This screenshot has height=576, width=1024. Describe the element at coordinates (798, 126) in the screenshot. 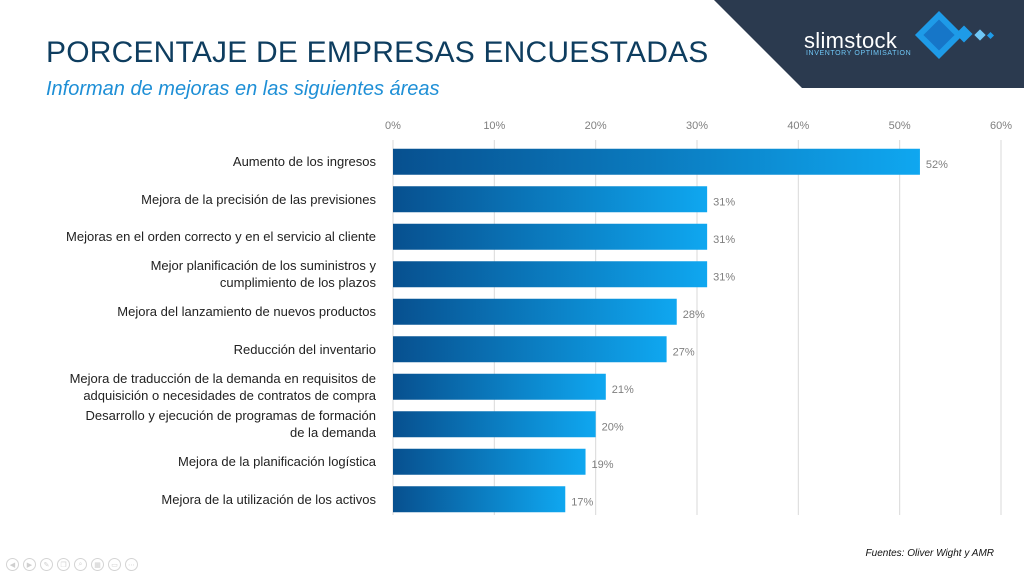

I see `x-tick-label: 40%` at that location.